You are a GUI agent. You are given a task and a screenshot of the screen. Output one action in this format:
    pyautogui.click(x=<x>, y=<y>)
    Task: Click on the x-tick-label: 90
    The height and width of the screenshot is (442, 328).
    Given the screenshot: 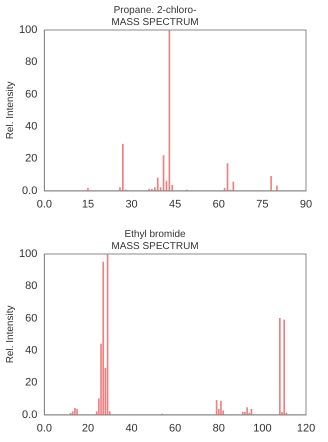 What is the action you would take?
    pyautogui.click(x=306, y=204)
    